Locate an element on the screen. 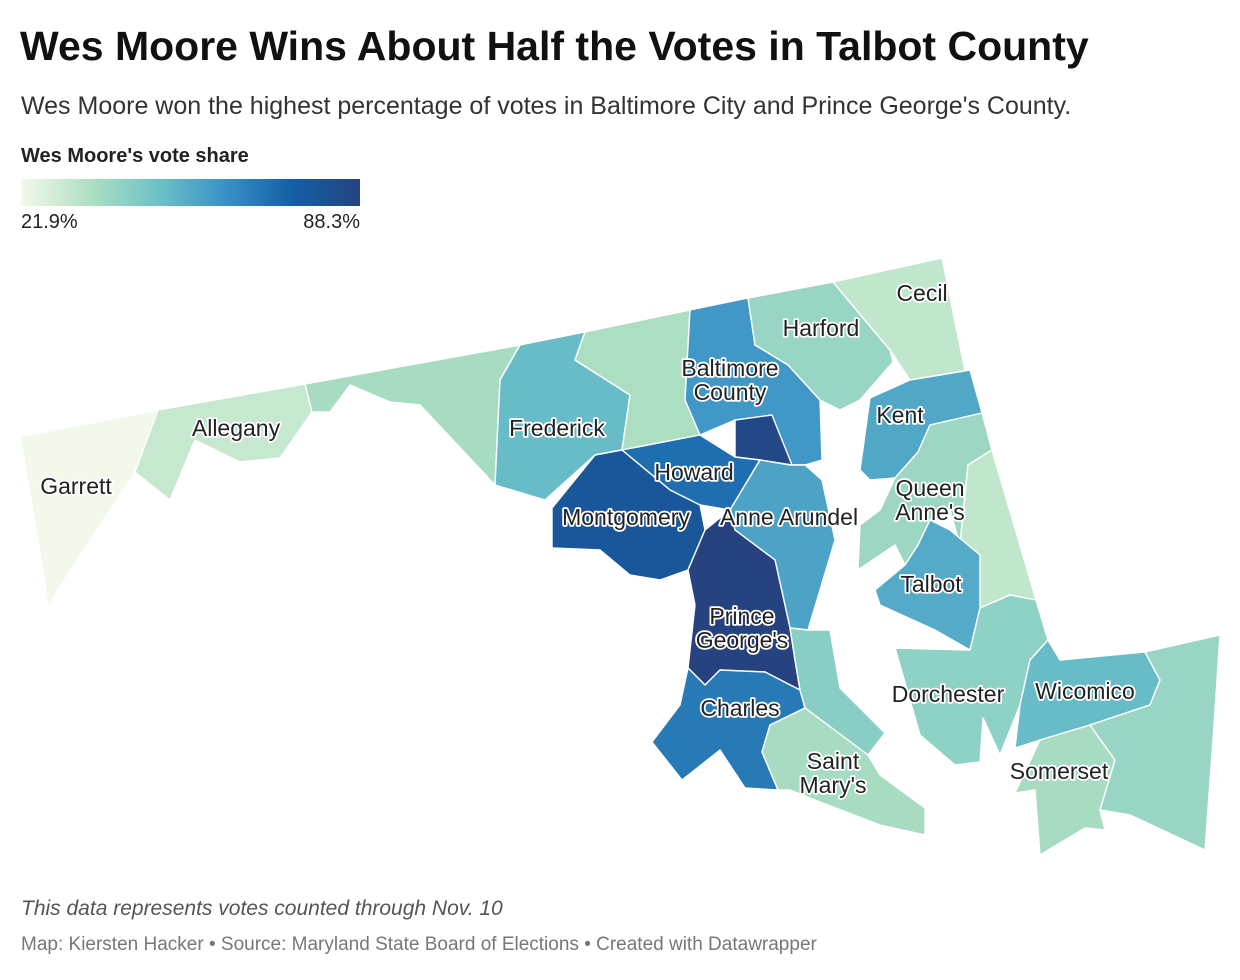  county-label-line: Anne's is located at coordinates (930, 512).